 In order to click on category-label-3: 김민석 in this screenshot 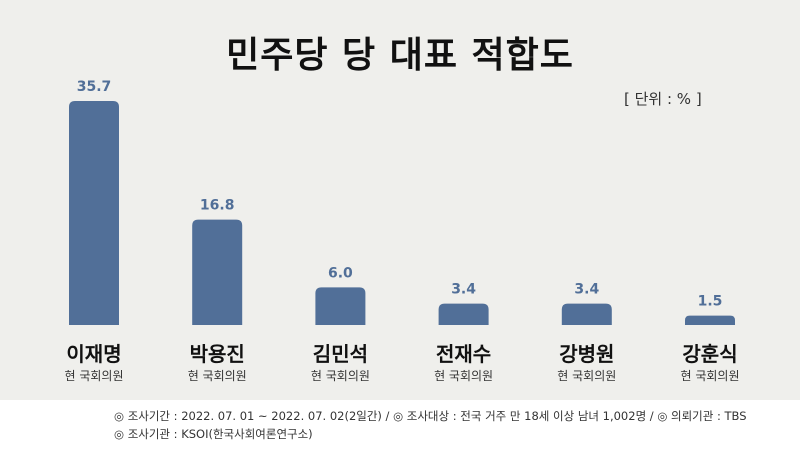, I will do `click(340, 354)`.